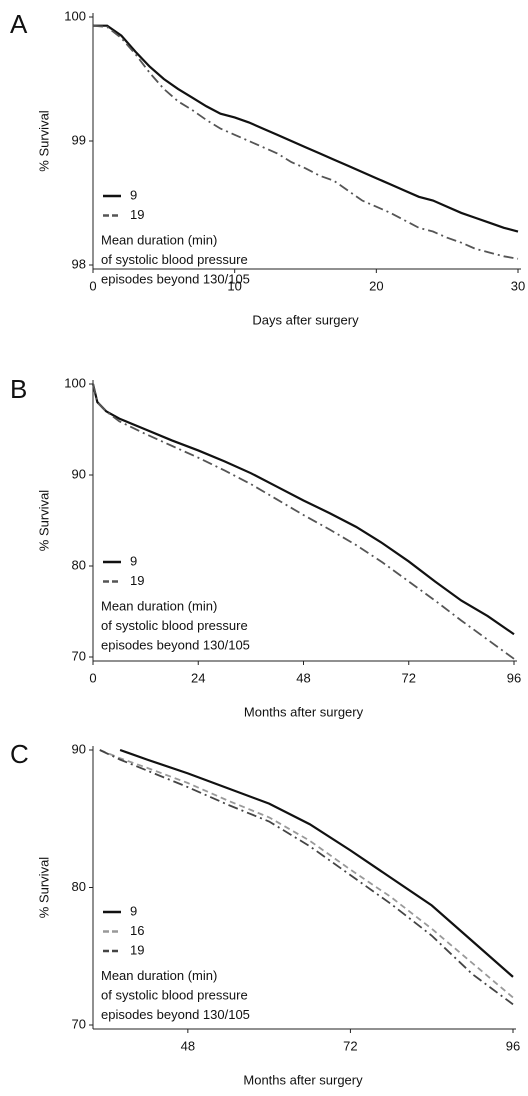  I want to click on x-tick-label: 24, so click(198, 677).